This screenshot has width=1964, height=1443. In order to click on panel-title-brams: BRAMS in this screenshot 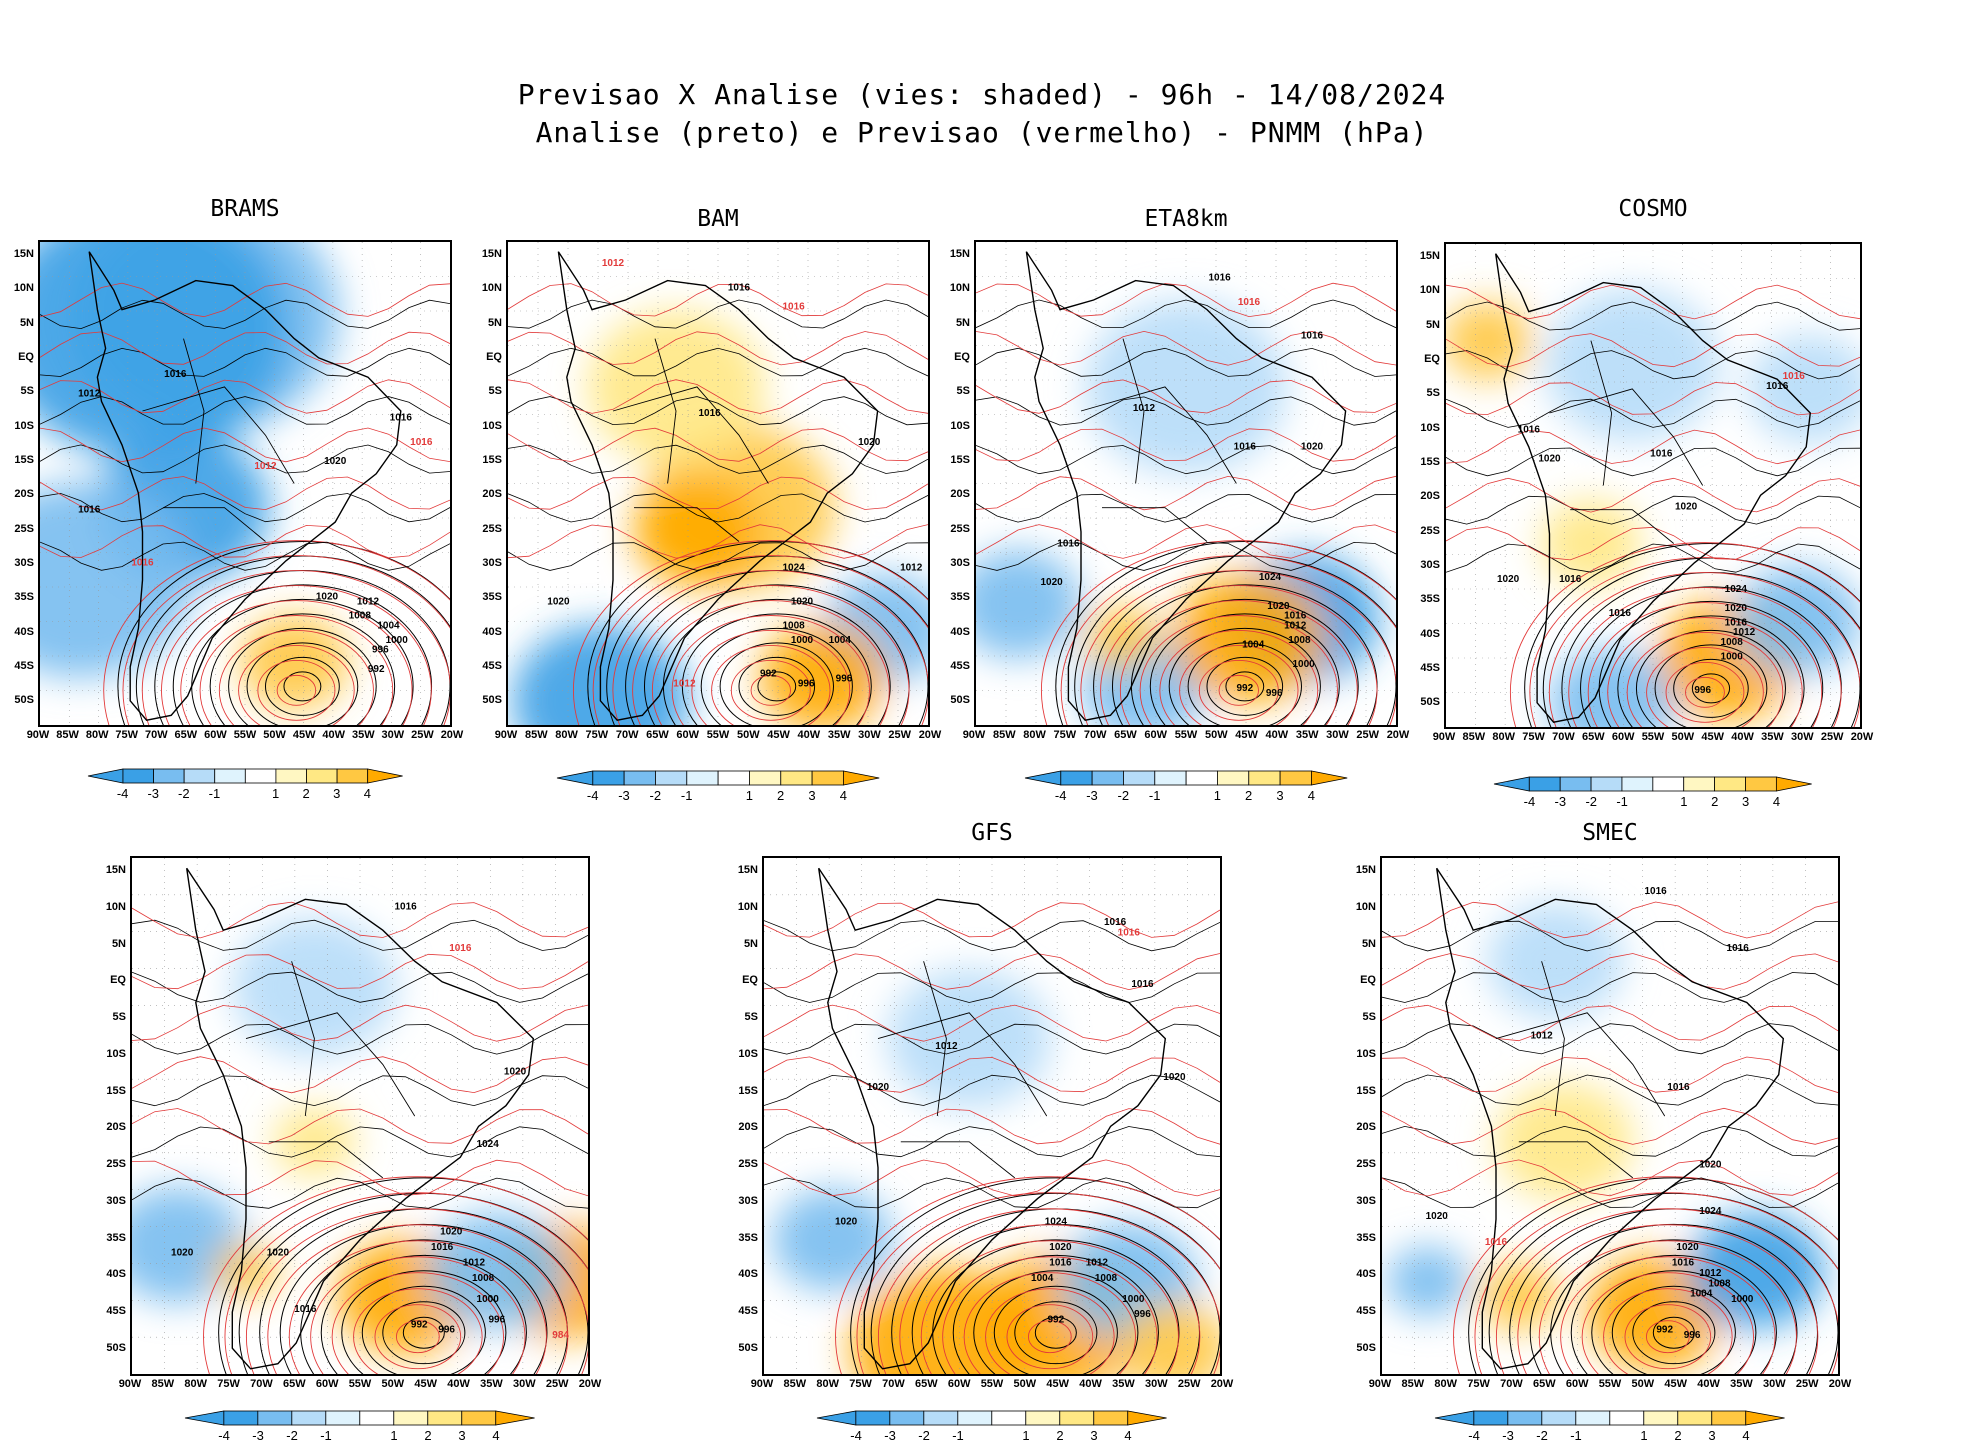, I will do `click(245, 209)`.